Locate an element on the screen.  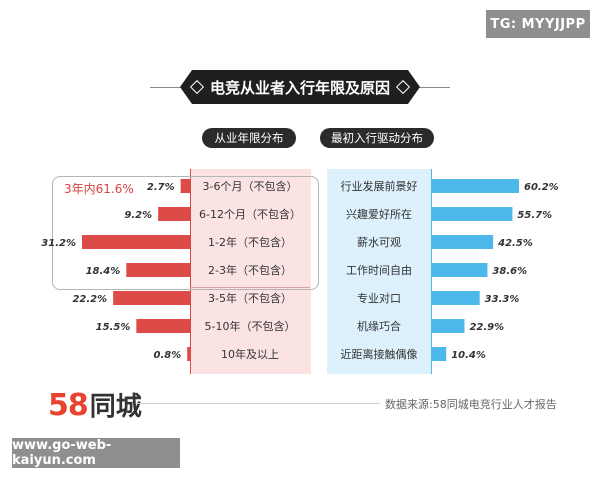
right-value-label: 55.7% is located at coordinates (534, 215).